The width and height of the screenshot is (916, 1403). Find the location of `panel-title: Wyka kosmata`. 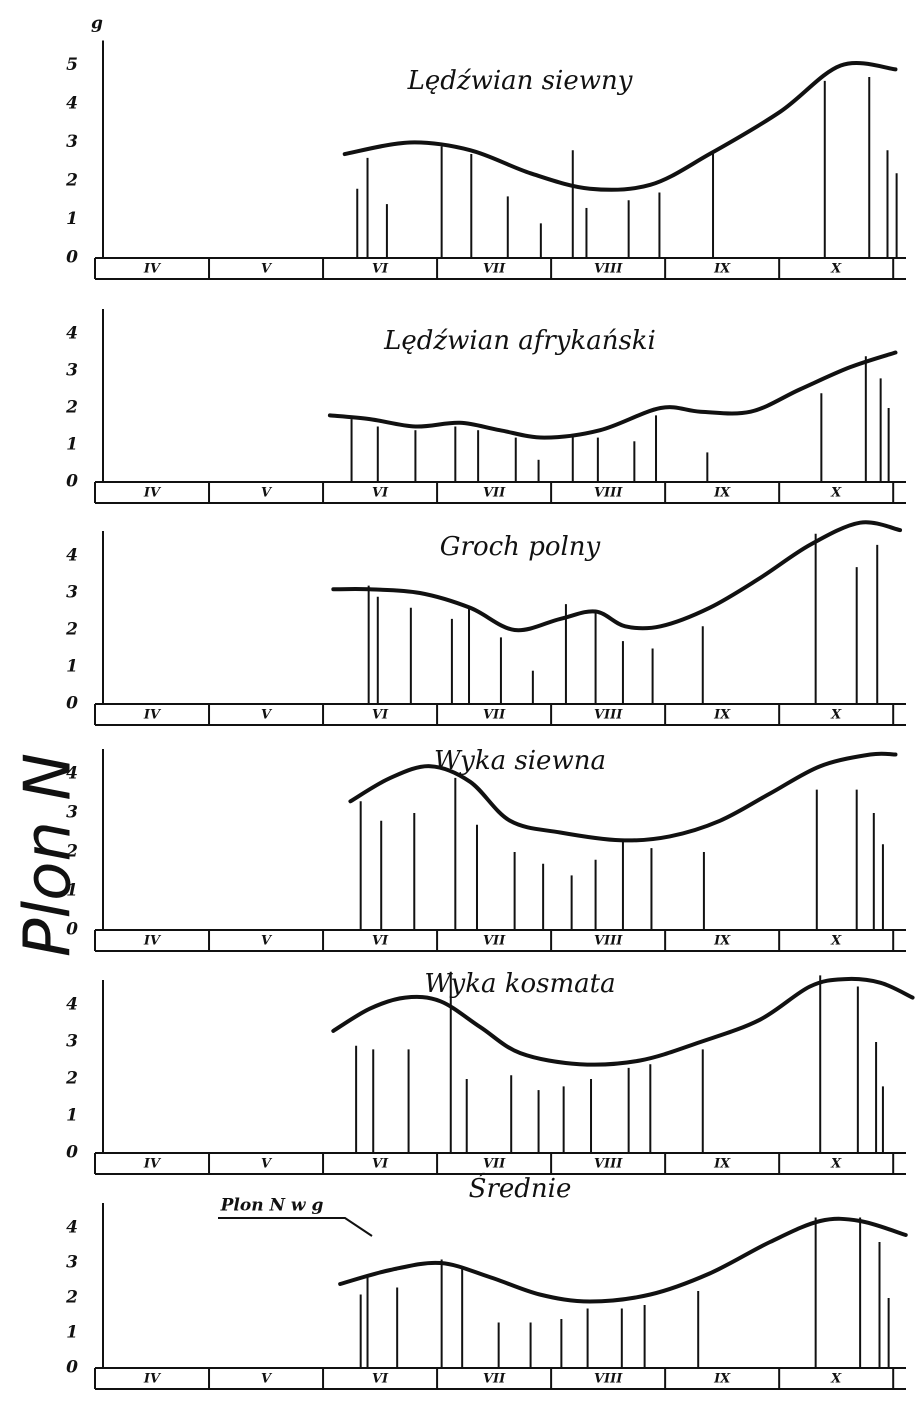

panel-title: Wyka kosmata is located at coordinates (519, 984).